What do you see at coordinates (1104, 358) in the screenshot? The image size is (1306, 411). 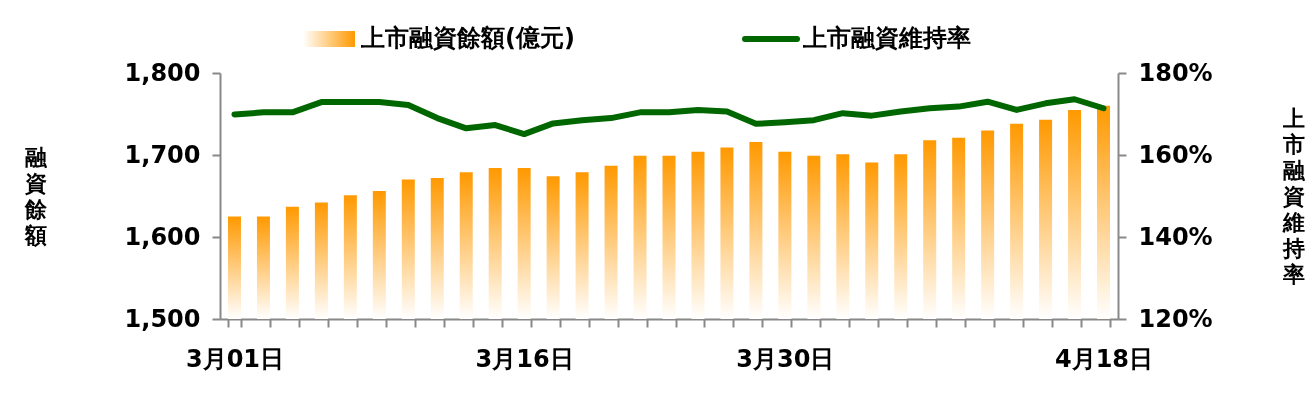 I see `x-tick-label: 4月18日` at bounding box center [1104, 358].